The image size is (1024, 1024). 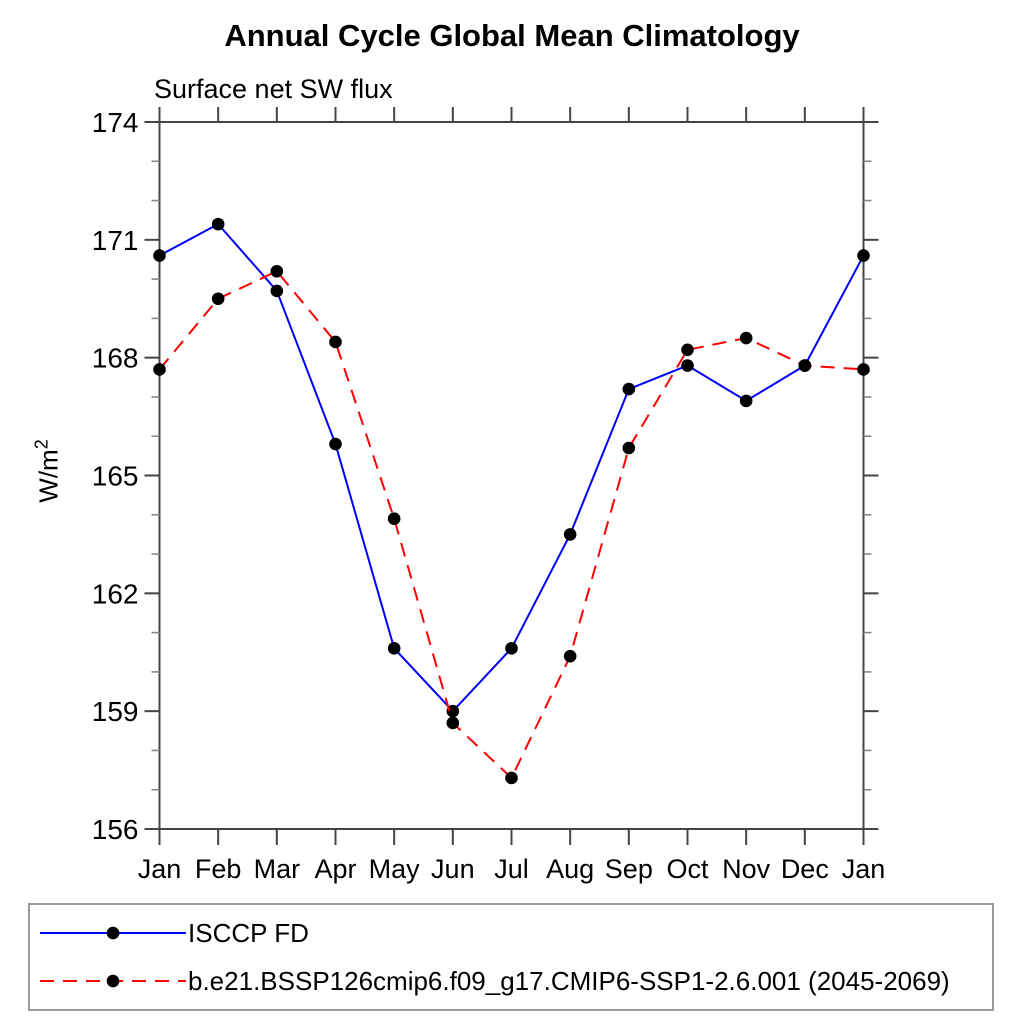 What do you see at coordinates (41, 444) in the screenshot?
I see `y-axis-label-exponent: 2` at bounding box center [41, 444].